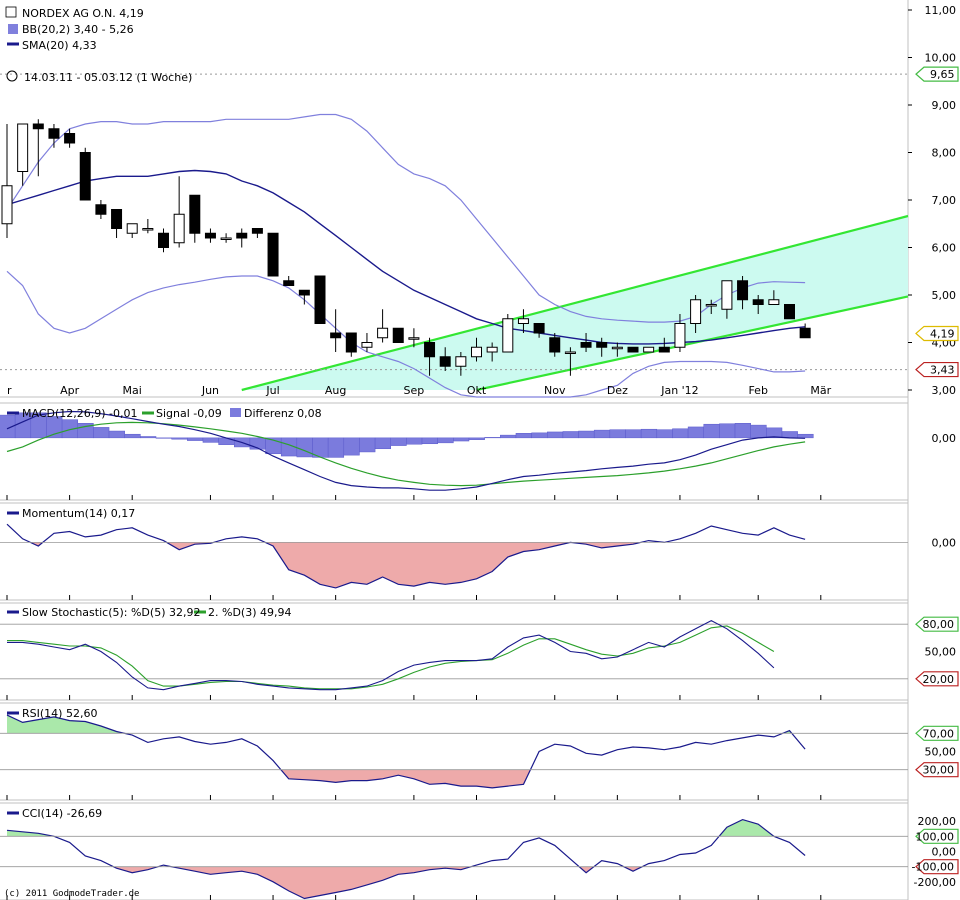  What do you see at coordinates (406, 334) in the screenshot?
I see `bb-lower-line` at bounding box center [406, 334].